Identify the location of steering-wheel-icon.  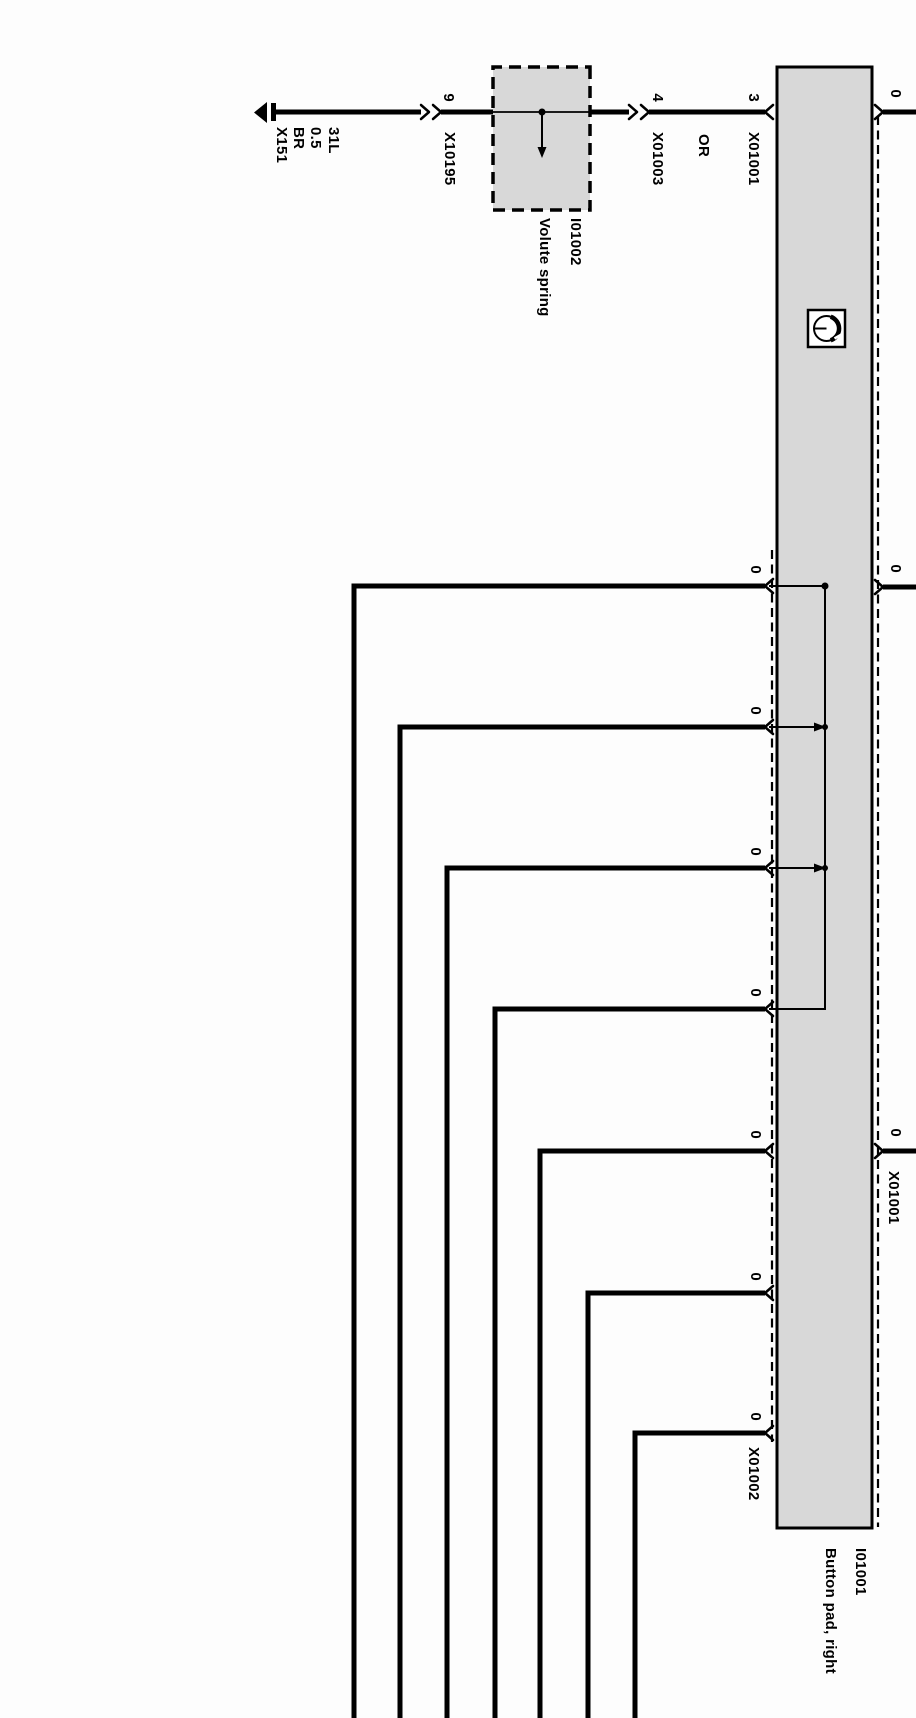
(826, 328).